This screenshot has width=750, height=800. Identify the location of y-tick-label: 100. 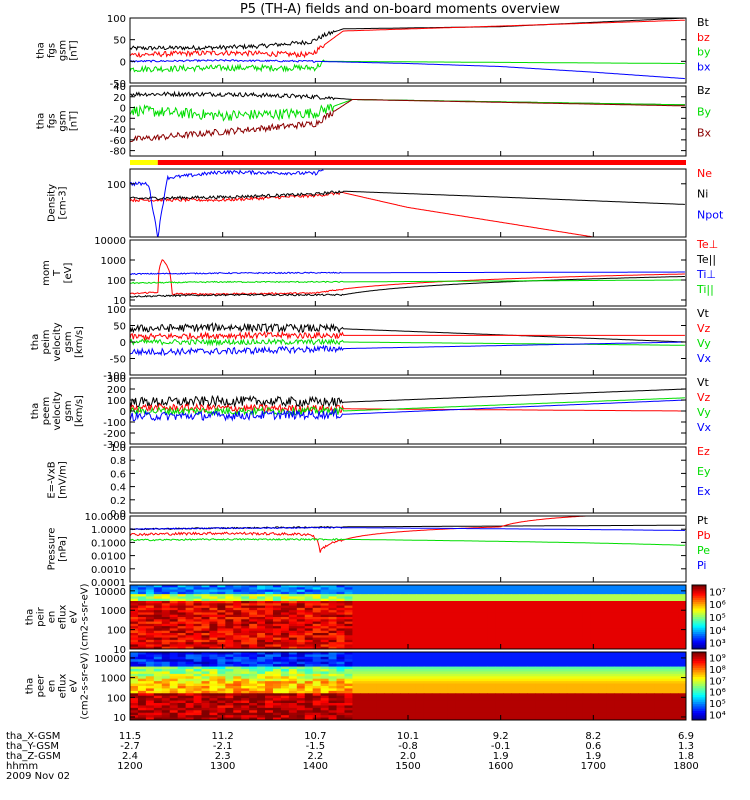
(116, 698).